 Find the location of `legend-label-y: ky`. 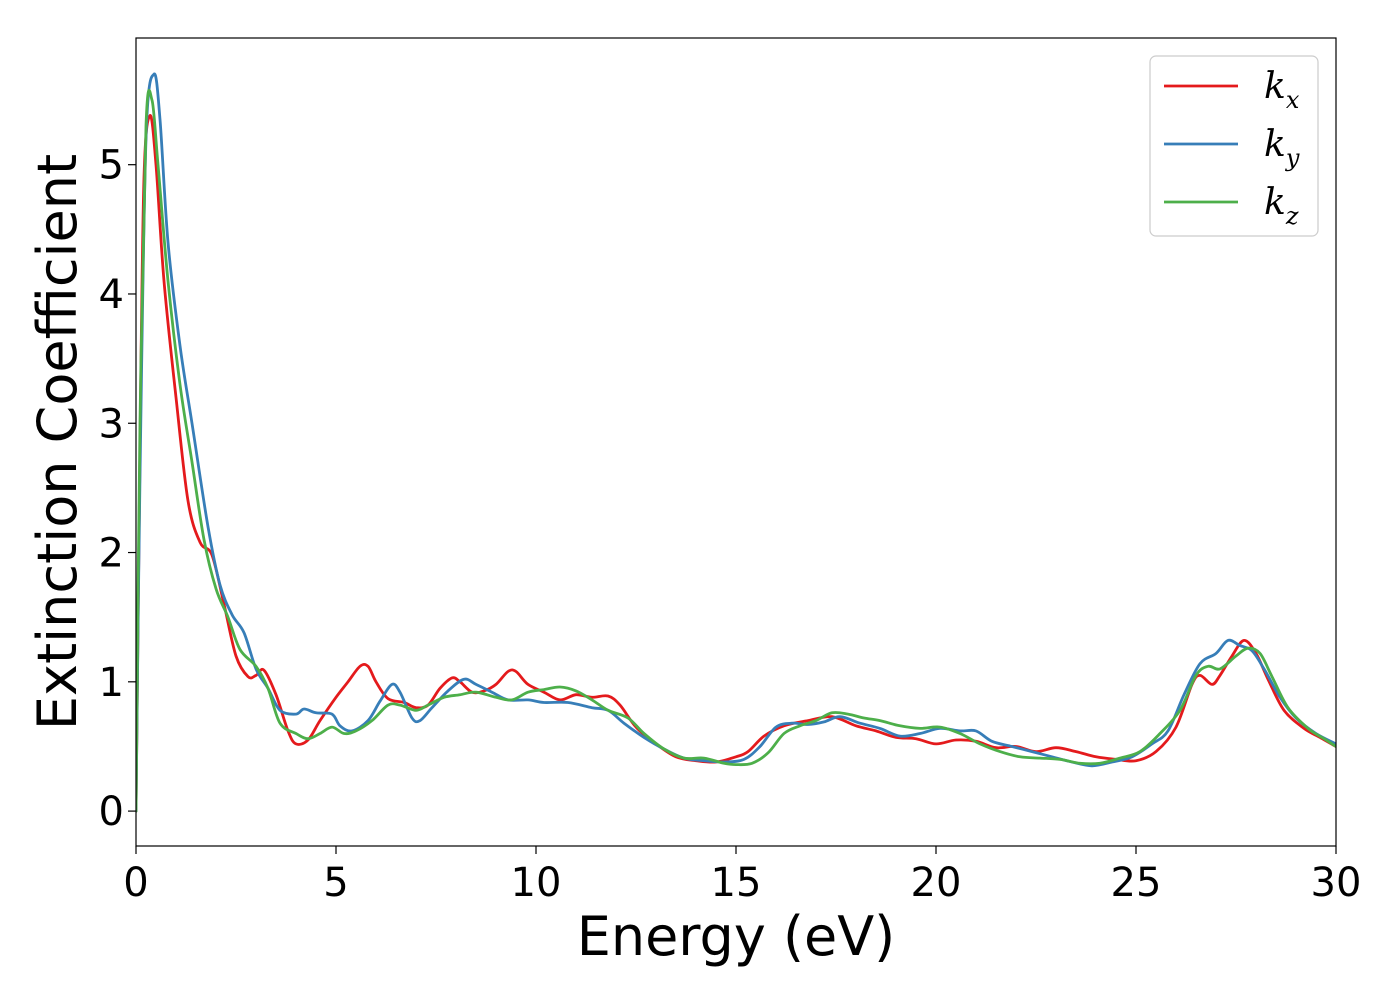

legend-label-y: ky is located at coordinates (1282, 148).